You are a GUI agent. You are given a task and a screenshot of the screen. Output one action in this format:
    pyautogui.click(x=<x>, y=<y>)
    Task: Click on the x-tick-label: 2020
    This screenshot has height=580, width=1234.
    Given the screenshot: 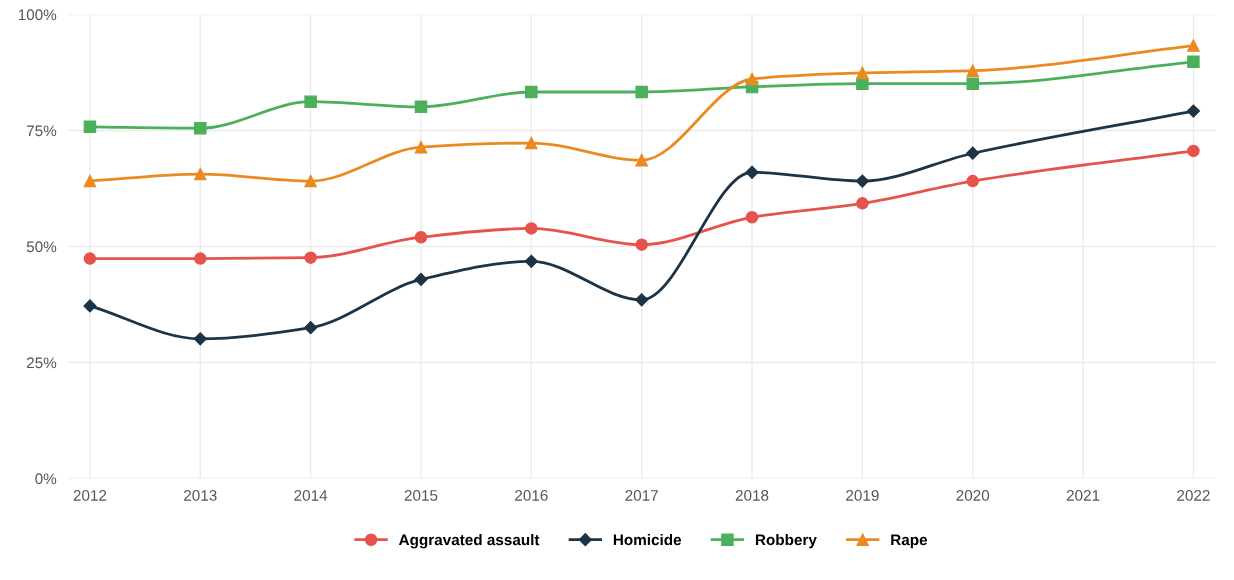 What is the action you would take?
    pyautogui.click(x=973, y=495)
    